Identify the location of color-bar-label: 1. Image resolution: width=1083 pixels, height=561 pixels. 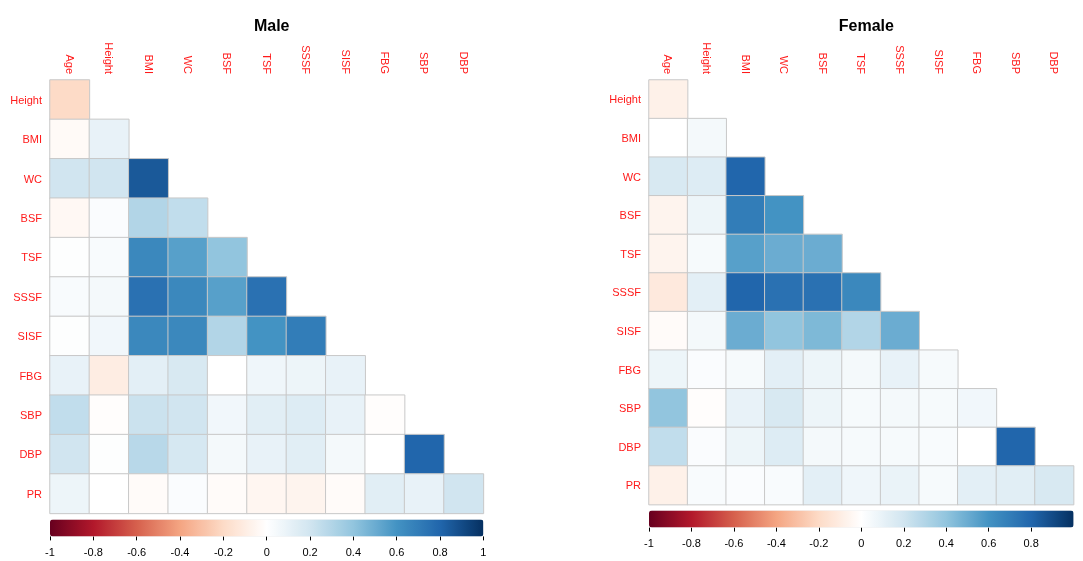
(483, 551).